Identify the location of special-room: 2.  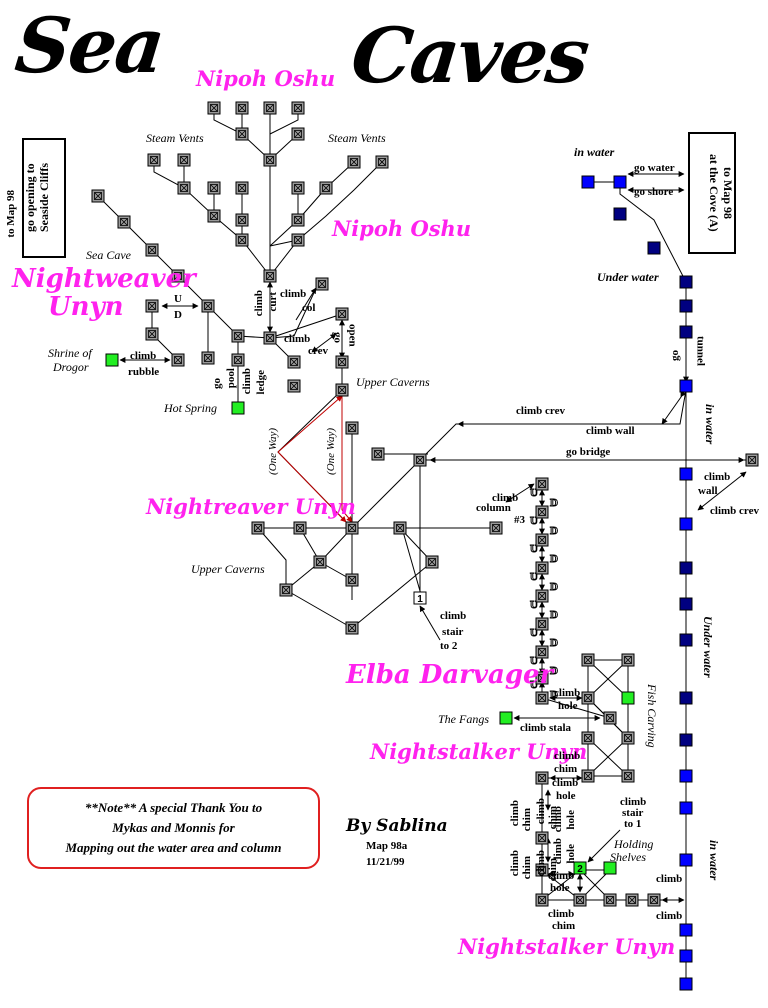
(580, 868).